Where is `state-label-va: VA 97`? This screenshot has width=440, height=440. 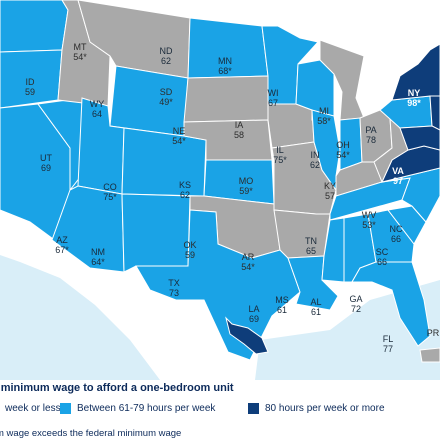 state-label-va: VA 97 is located at coordinates (398, 176).